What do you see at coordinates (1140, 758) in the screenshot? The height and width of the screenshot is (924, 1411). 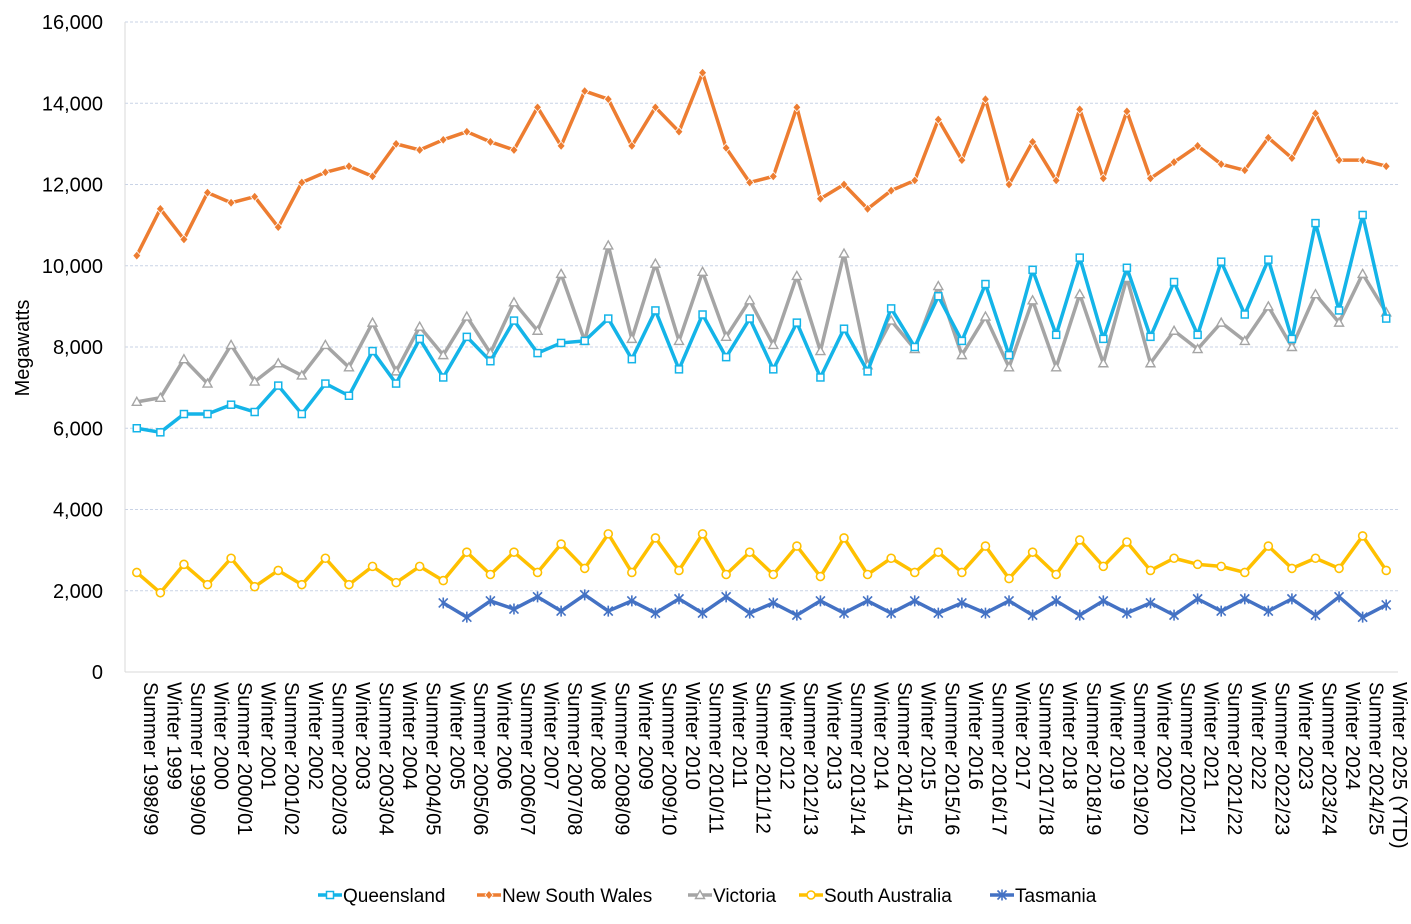 I see `x-tick-label: Summer 2019/20` at bounding box center [1140, 758].